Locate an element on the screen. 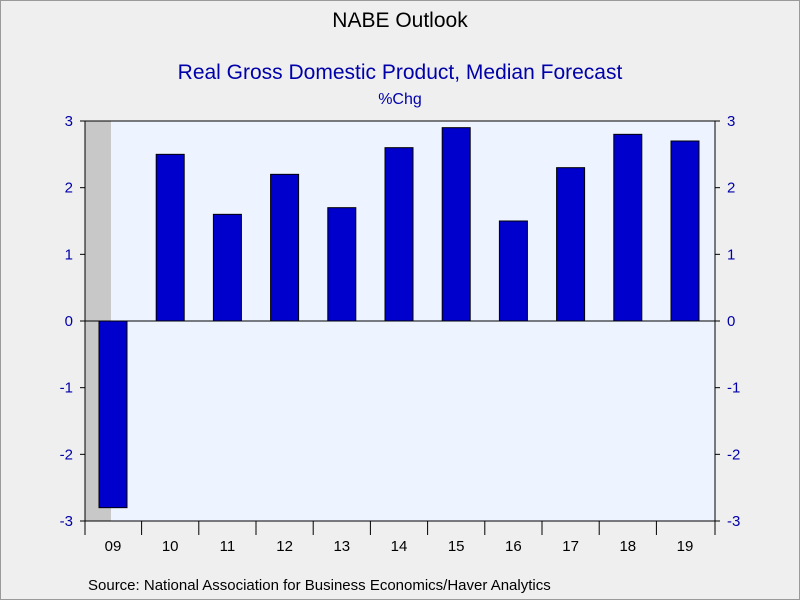  y-tick-label-left: 3 is located at coordinates (69, 121).